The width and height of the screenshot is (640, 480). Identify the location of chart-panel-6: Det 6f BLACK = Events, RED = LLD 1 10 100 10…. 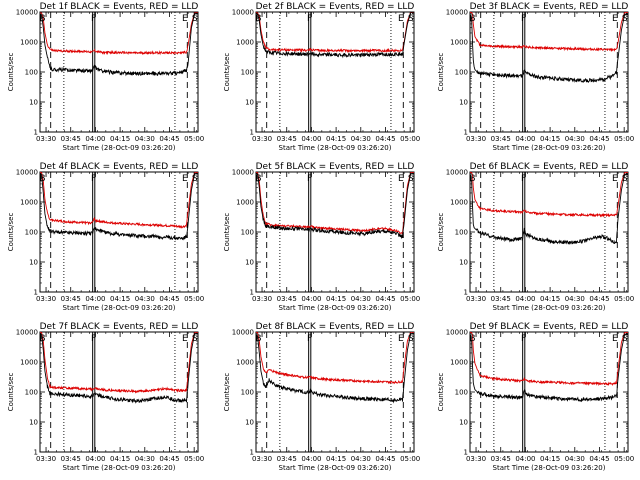
(535, 237).